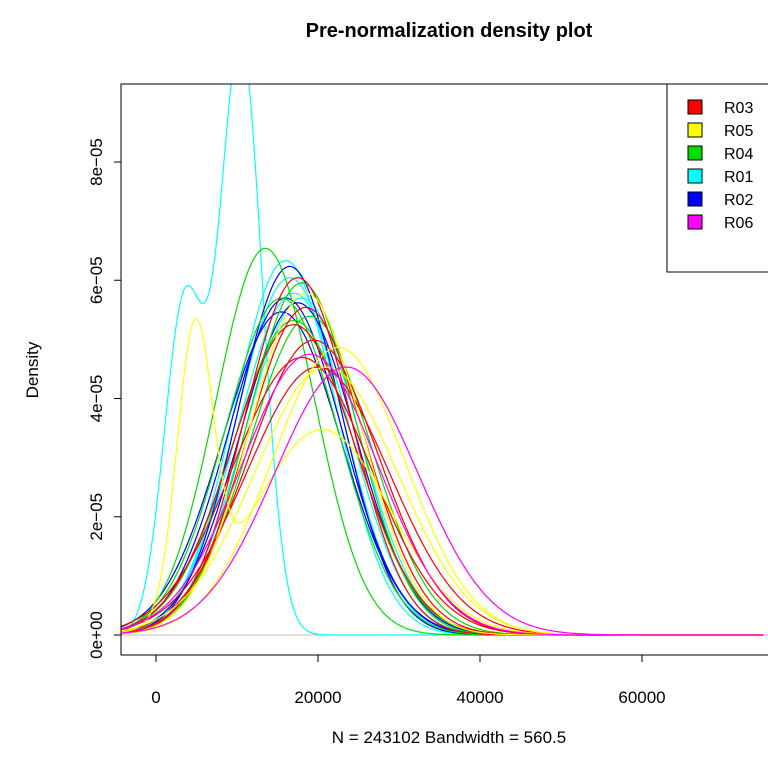  I want to click on x-axis-label: N = 243102 Bandwidth = 560.5, so click(449, 737).